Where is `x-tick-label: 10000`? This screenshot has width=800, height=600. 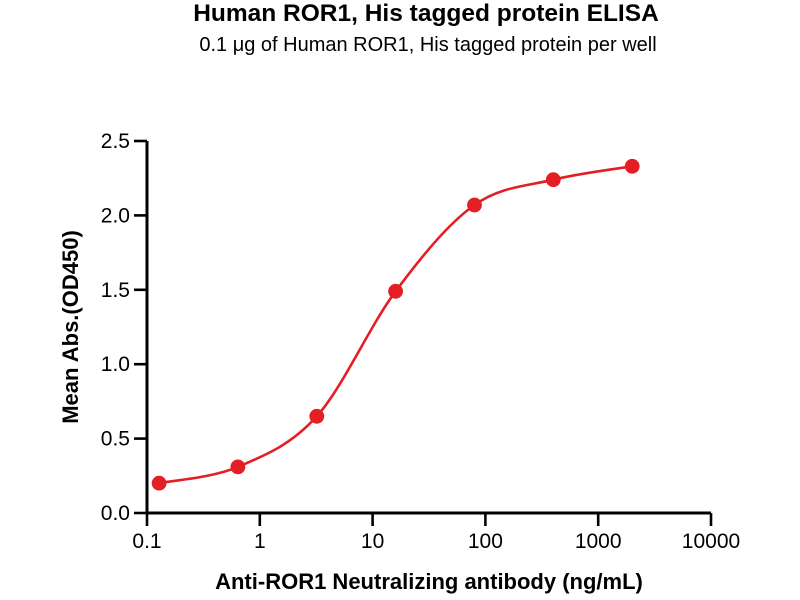 x-tick-label: 10000 is located at coordinates (711, 541).